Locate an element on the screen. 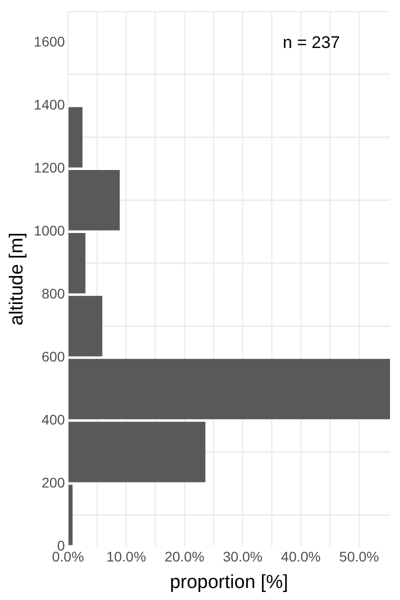 This screenshot has width=400, height=600. x-tick-label: 10.0% is located at coordinates (126, 556).